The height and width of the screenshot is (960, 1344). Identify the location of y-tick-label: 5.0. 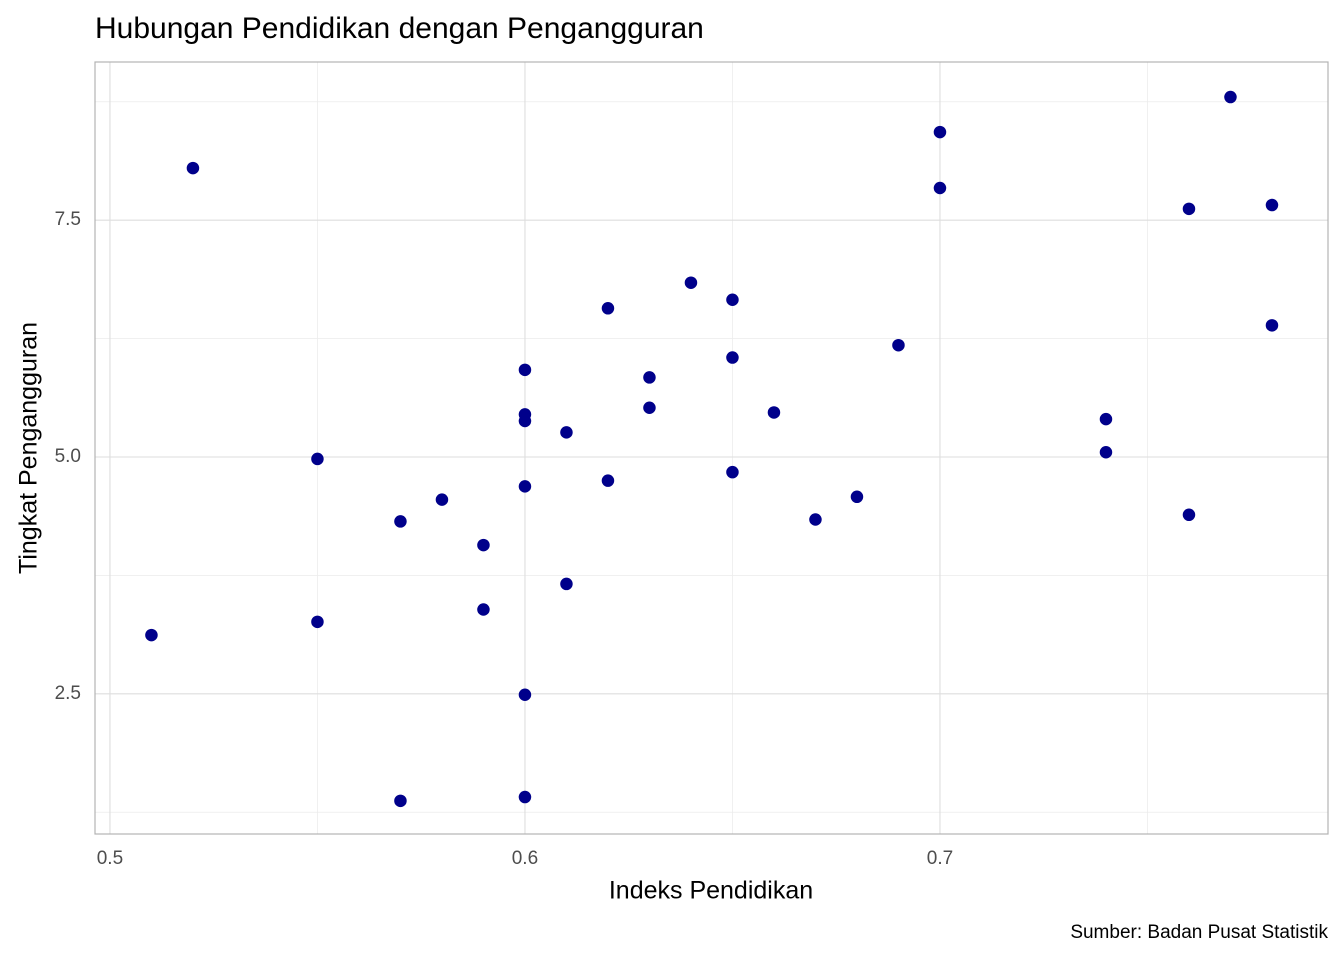
(68, 456).